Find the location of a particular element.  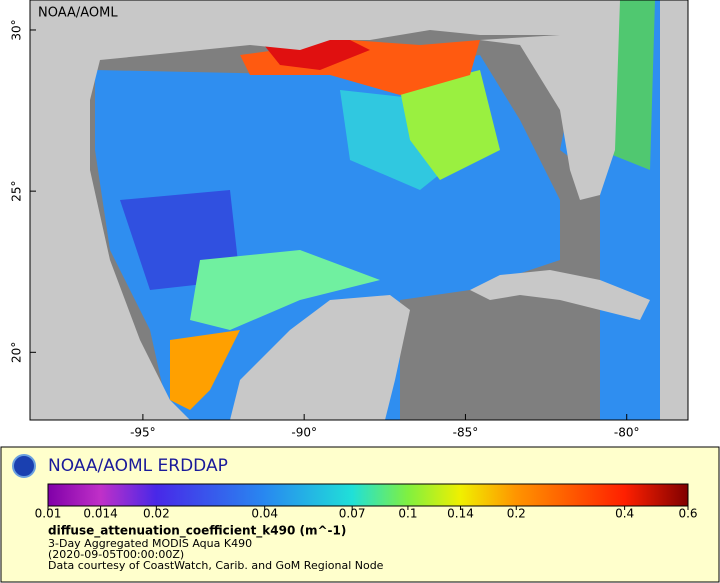

colorbar-tick-label: 0.6 is located at coordinates (687, 514).